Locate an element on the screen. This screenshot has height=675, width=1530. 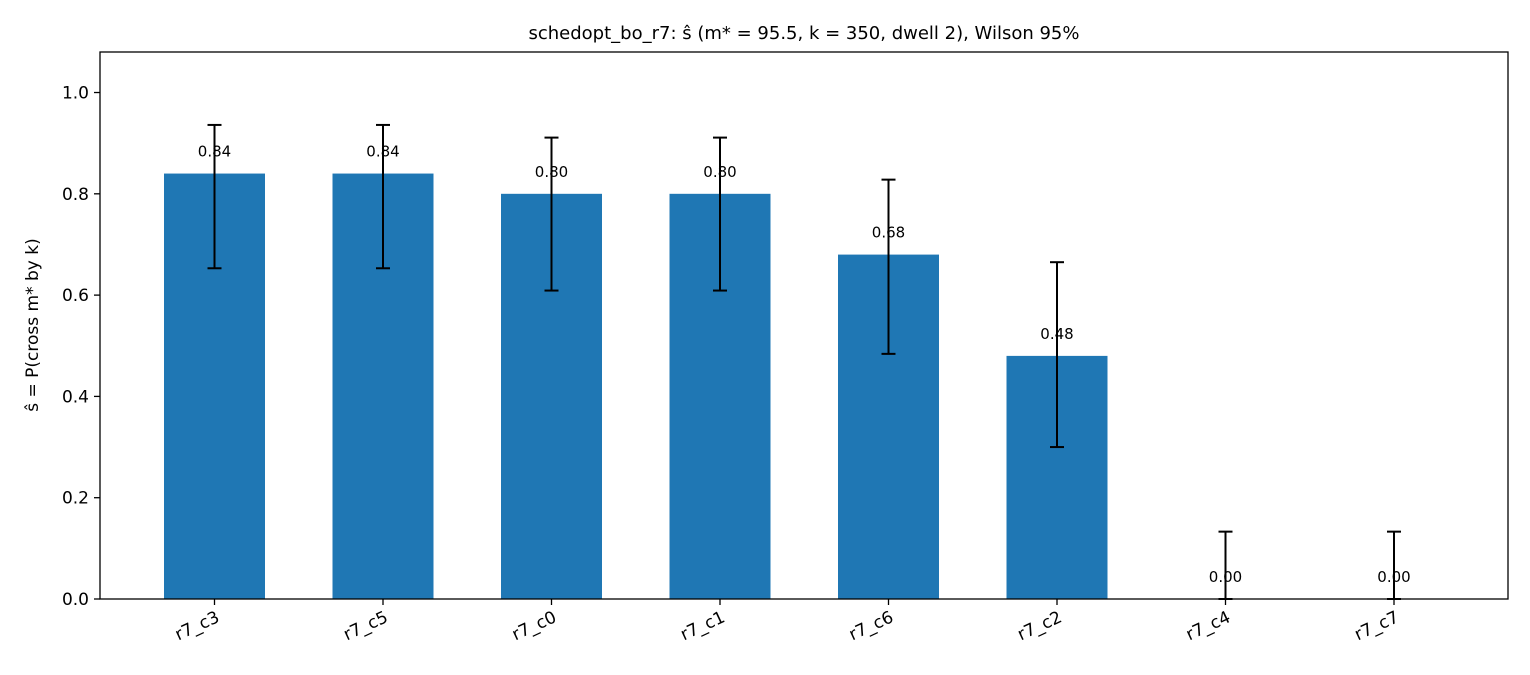
data-label: 0.68 is located at coordinates (888, 233).